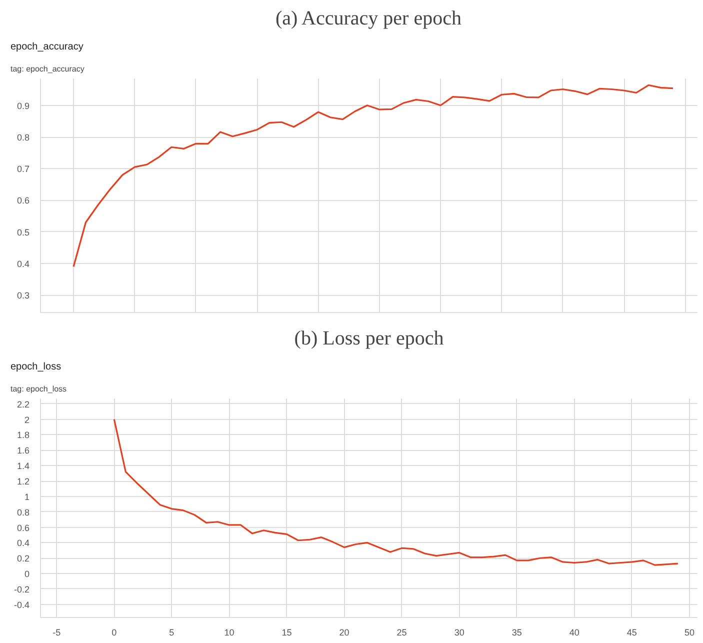 The image size is (703, 643). I want to click on chart-subtitle: epoch_accuracy, so click(47, 47).